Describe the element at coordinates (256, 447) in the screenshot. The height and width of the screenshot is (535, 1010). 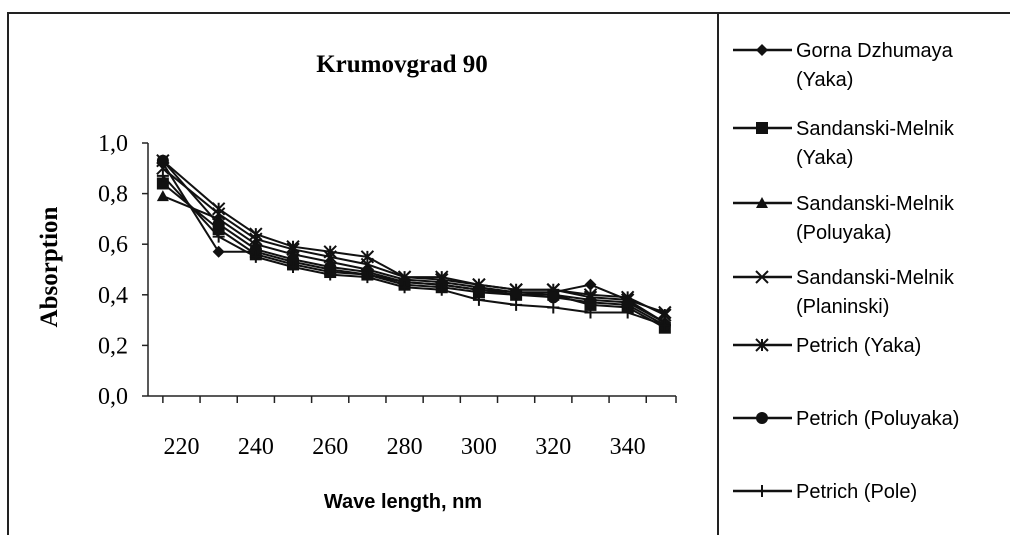
I see `x-tick-label: 240` at that location.